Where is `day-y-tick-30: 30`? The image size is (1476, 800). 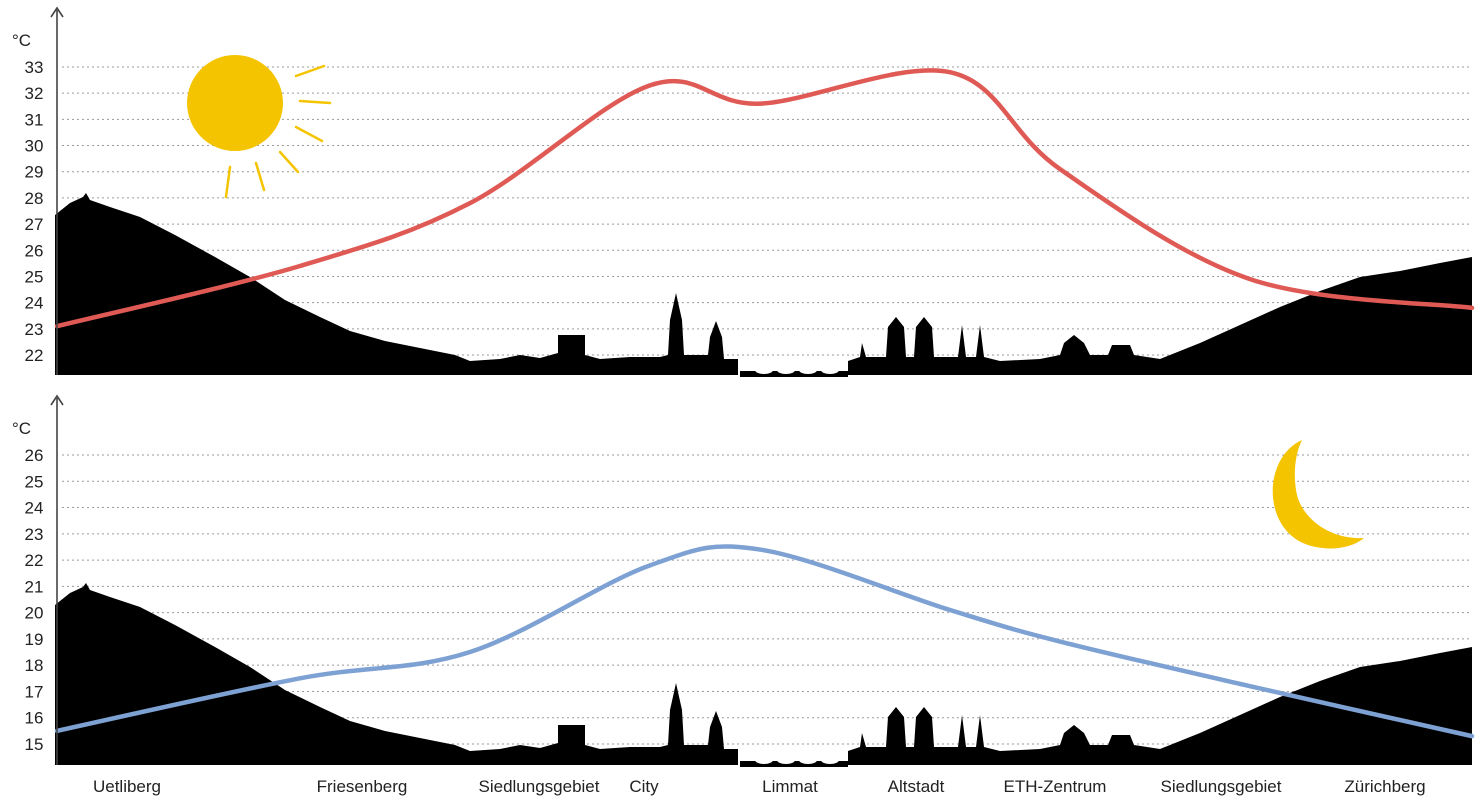 day-y-tick-30: 30 is located at coordinates (34, 146).